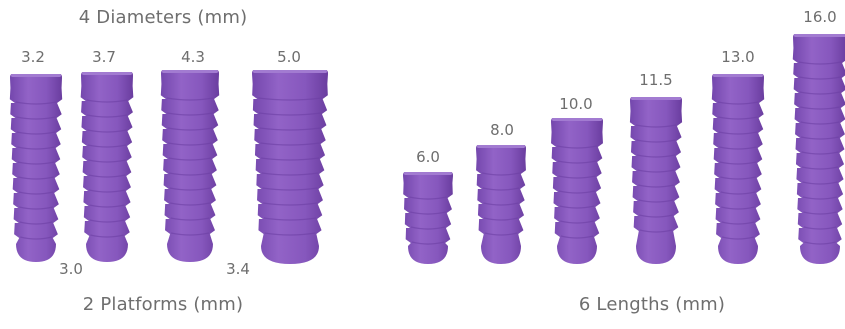  I want to click on length-label: 11.5, so click(656, 80).